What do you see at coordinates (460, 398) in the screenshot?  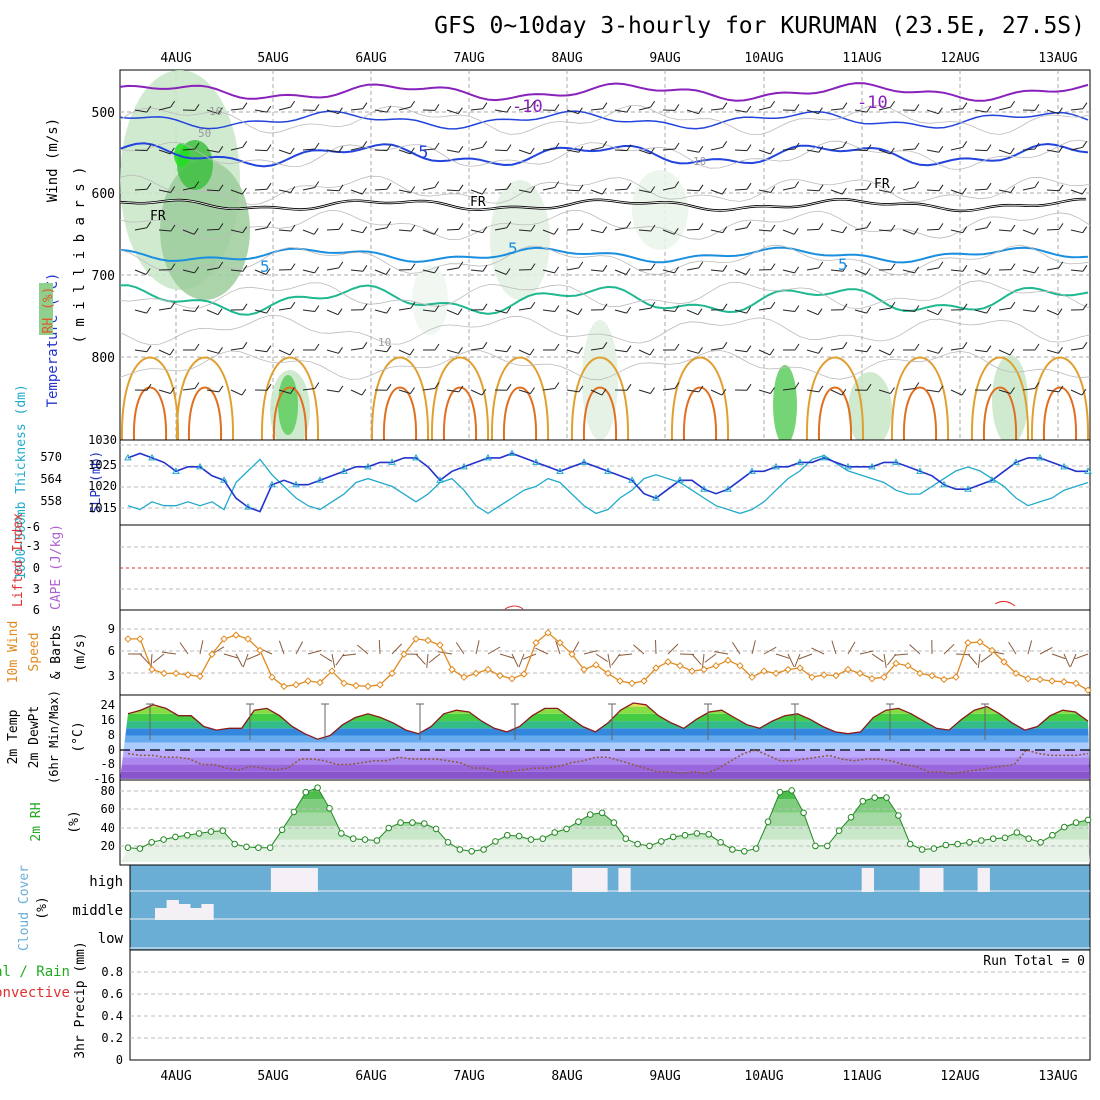 I see `contour-warm-loop` at bounding box center [460, 398].